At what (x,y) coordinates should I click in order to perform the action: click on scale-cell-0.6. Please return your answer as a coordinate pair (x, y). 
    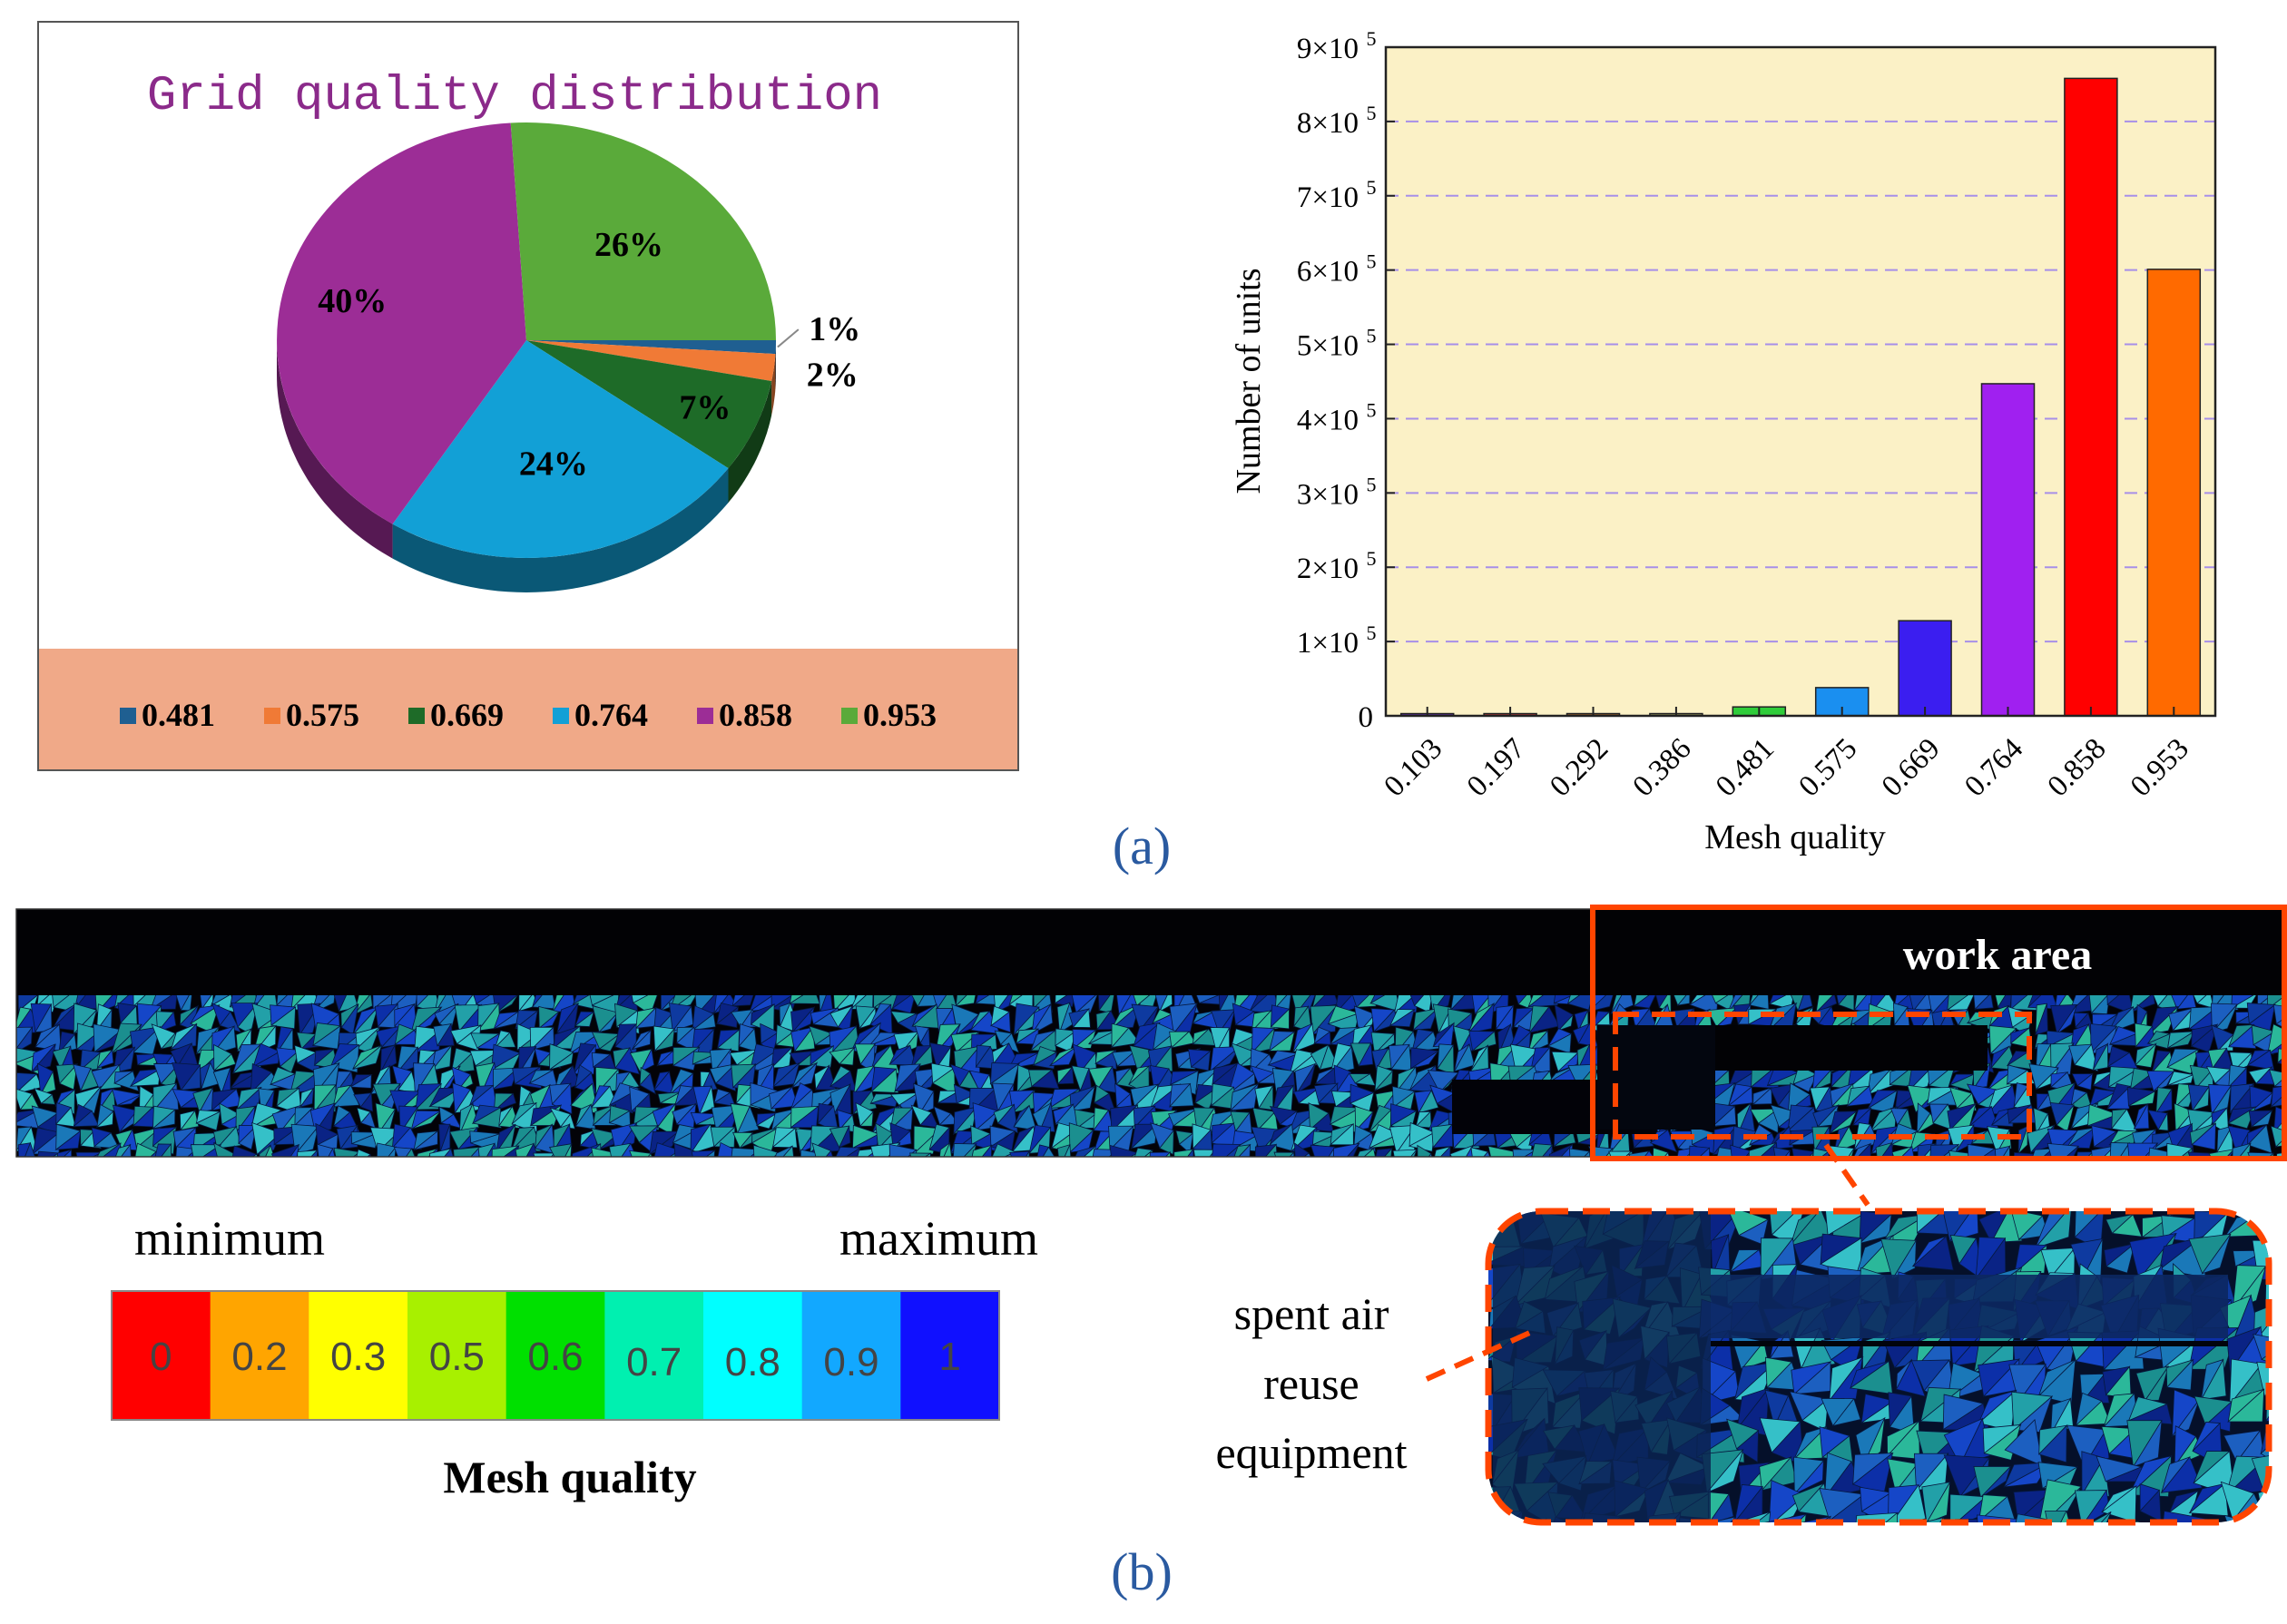
    Looking at the image, I should click on (555, 1356).